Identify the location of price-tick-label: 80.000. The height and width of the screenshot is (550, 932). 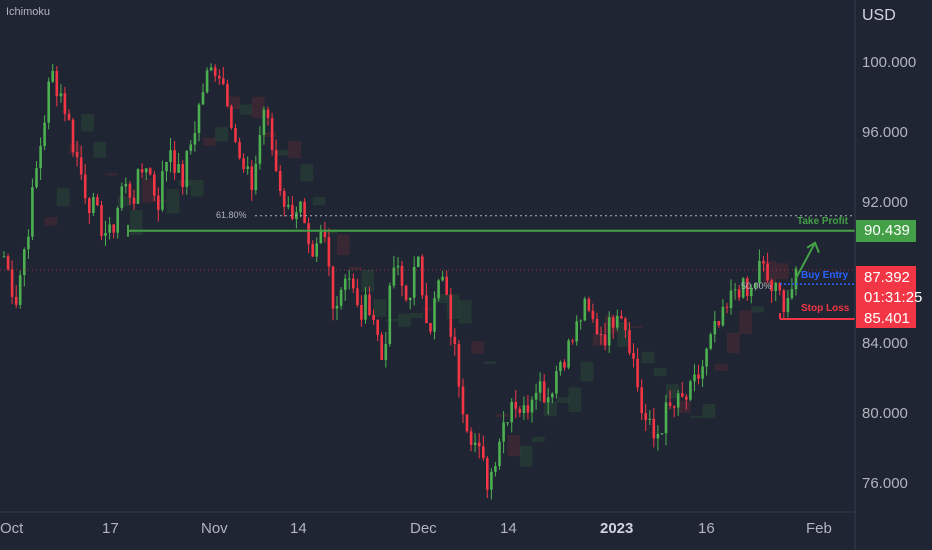
(885, 413).